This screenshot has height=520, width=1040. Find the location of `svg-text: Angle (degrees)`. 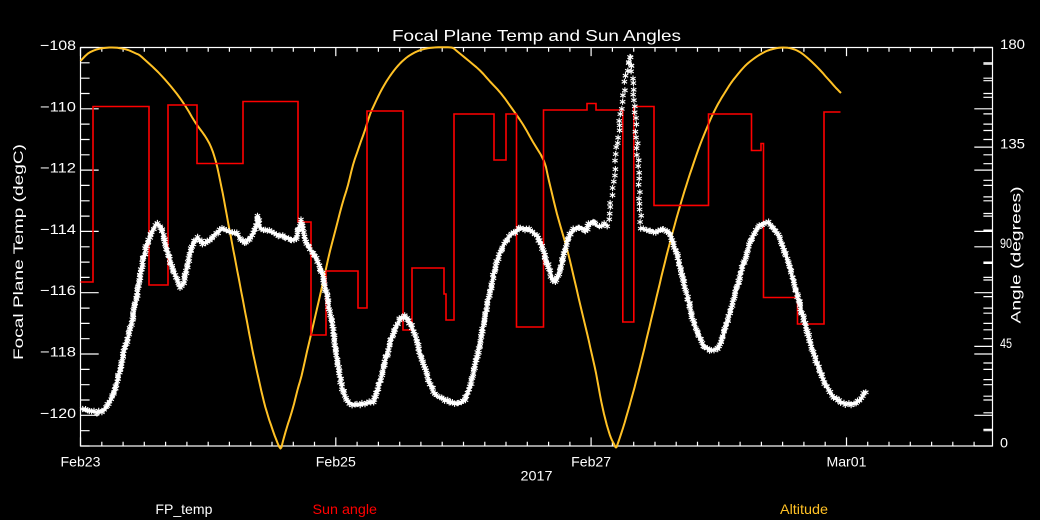

svg-text: Angle (degrees) is located at coordinates (1016, 255).